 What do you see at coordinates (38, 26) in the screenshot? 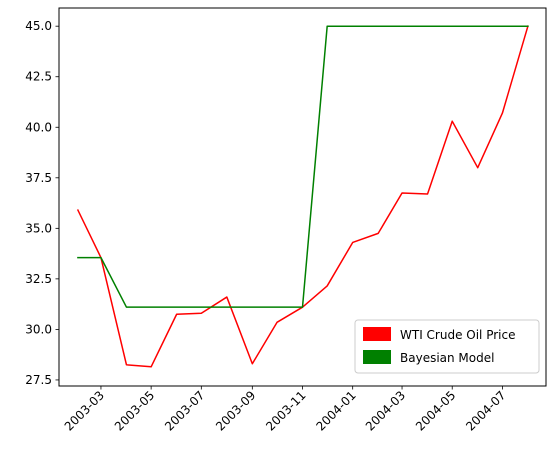
I see `y-tick-label: 45.0` at bounding box center [38, 26].